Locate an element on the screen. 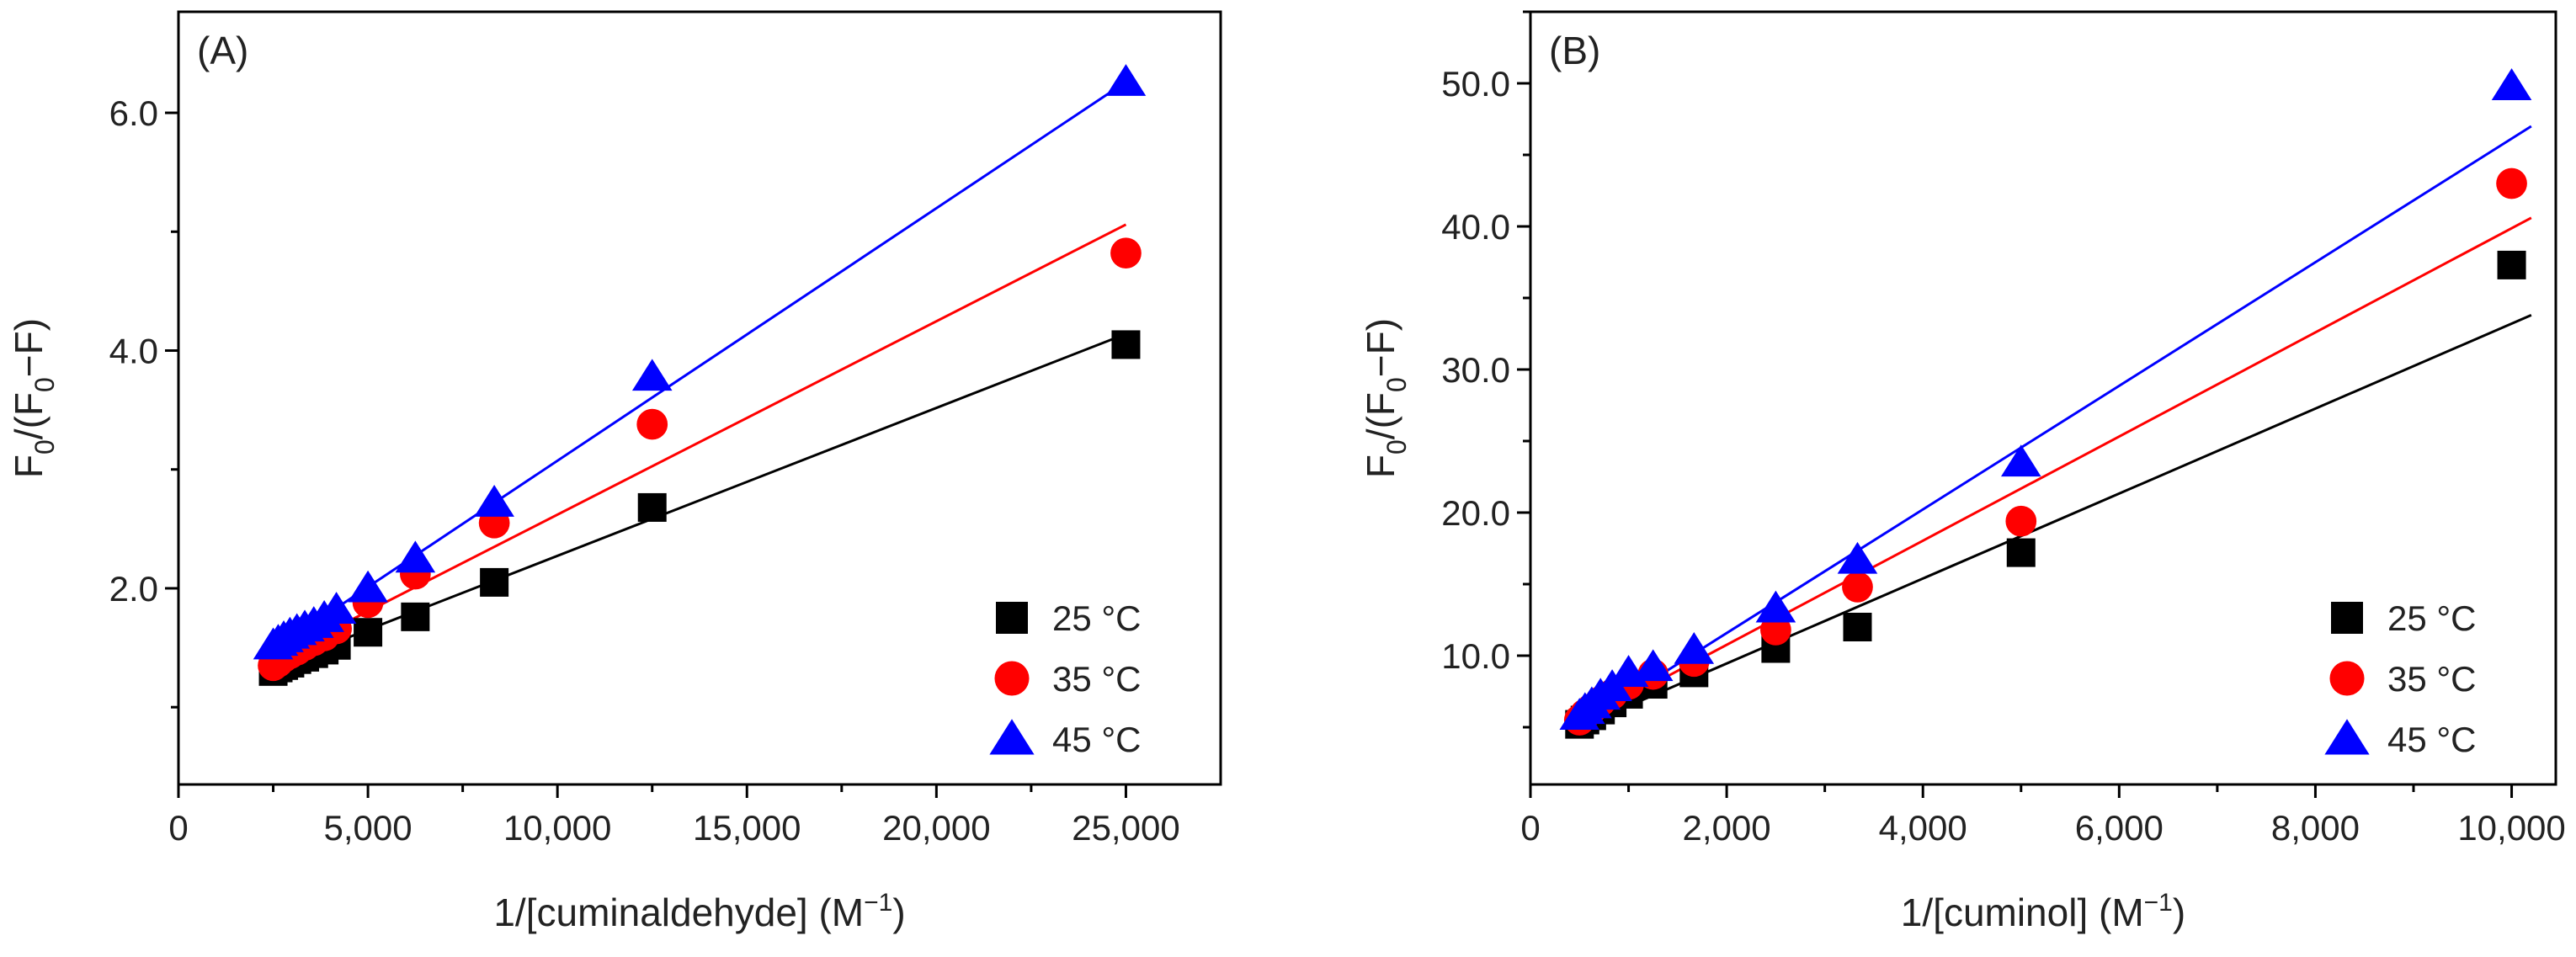  panel-a-label: (A) is located at coordinates (222, 51).